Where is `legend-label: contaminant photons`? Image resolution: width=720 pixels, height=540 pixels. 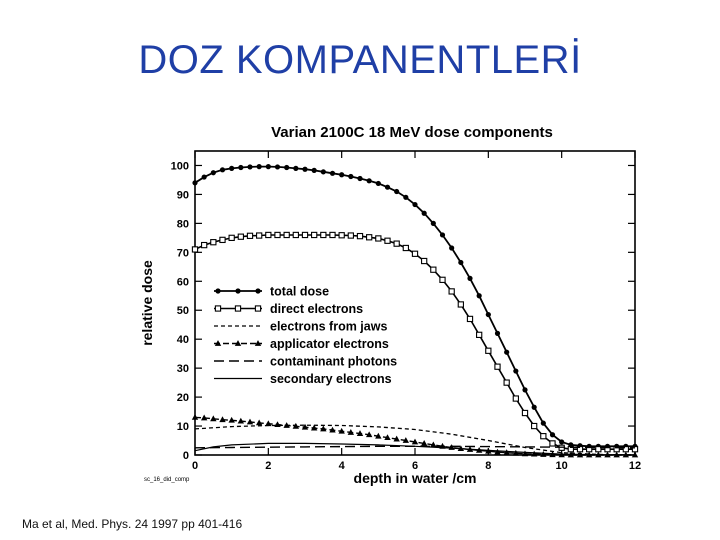
legend-label: contaminant photons is located at coordinates (333, 362).